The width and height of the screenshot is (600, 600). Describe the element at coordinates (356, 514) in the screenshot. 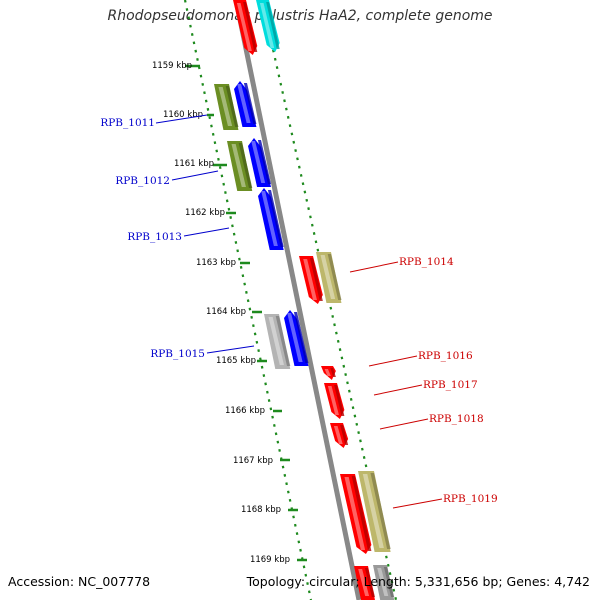

I see `gene-feature-f1019-a` at that location.